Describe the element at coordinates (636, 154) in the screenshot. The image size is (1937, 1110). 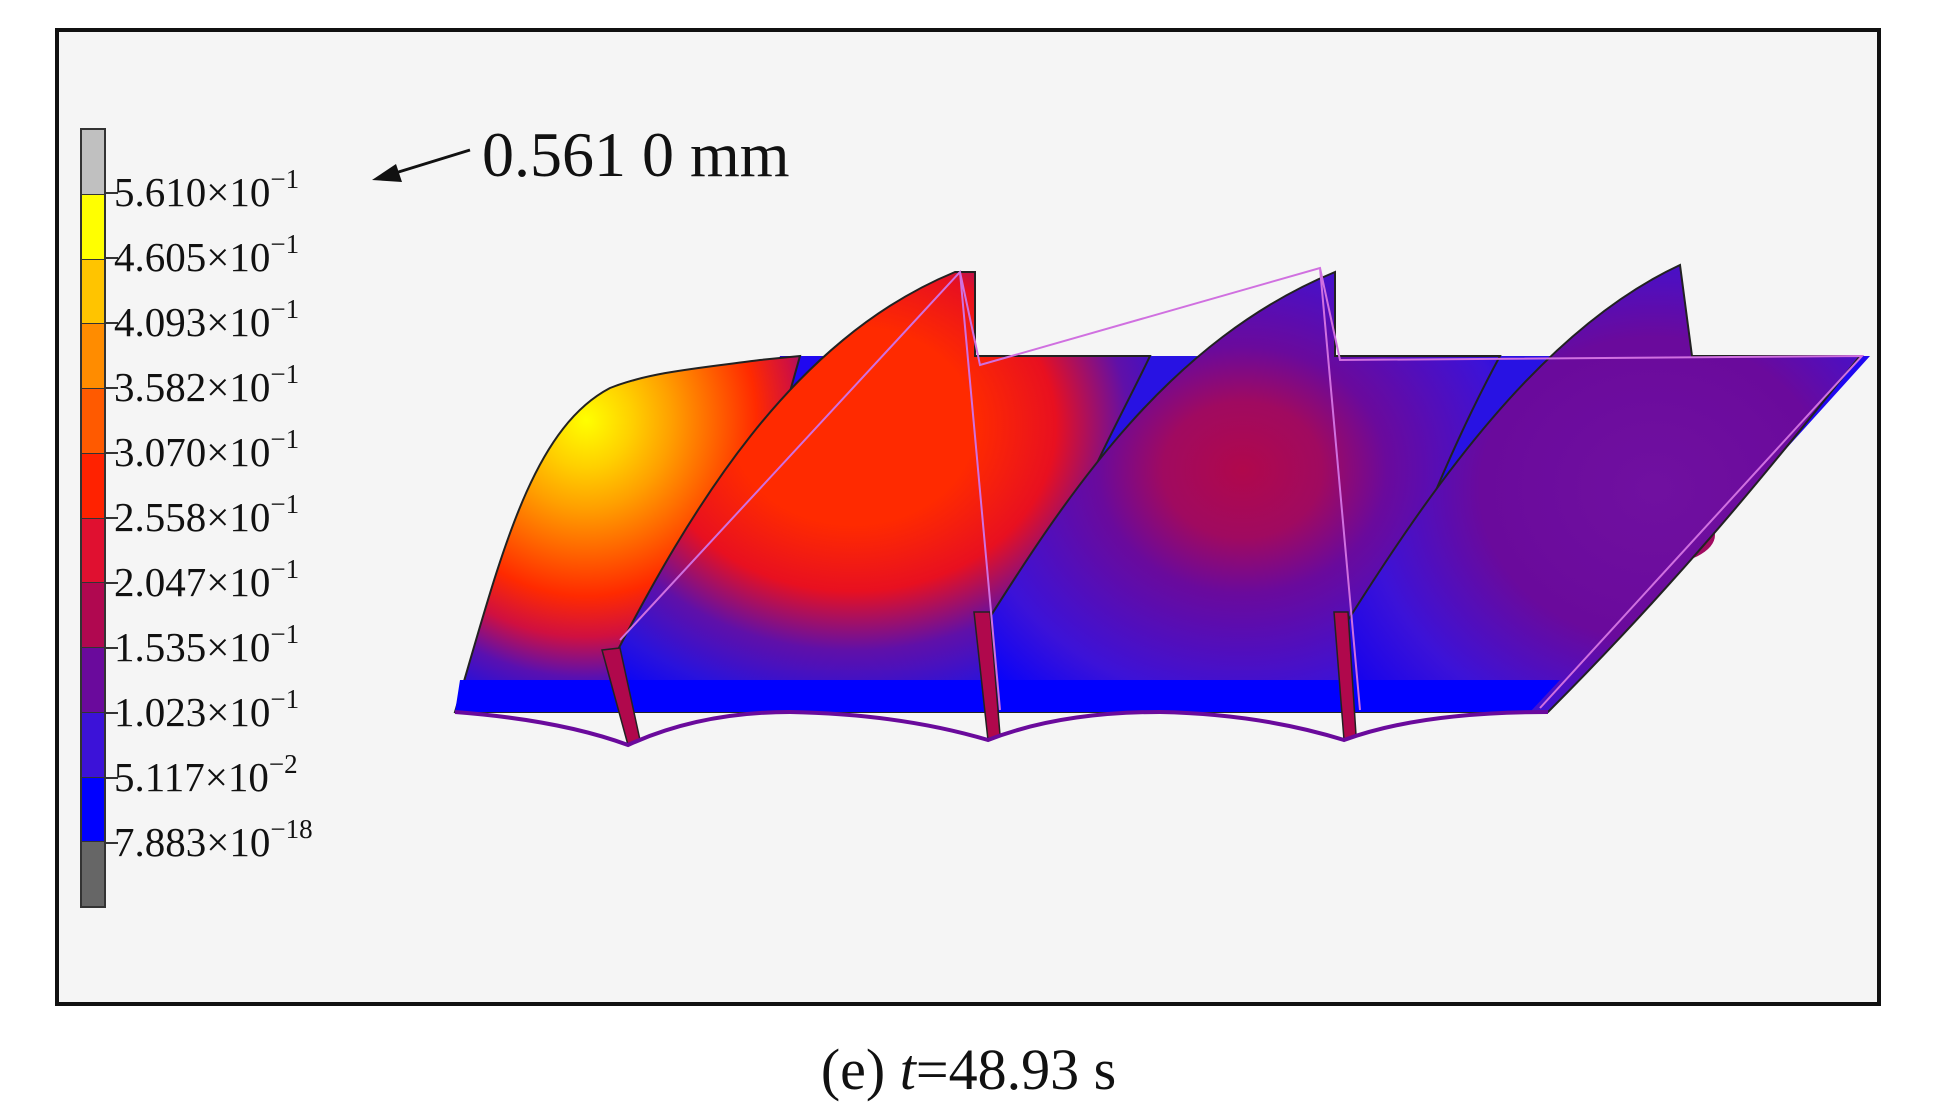
I see `max-displacement-label: 0.561 0 mm` at that location.